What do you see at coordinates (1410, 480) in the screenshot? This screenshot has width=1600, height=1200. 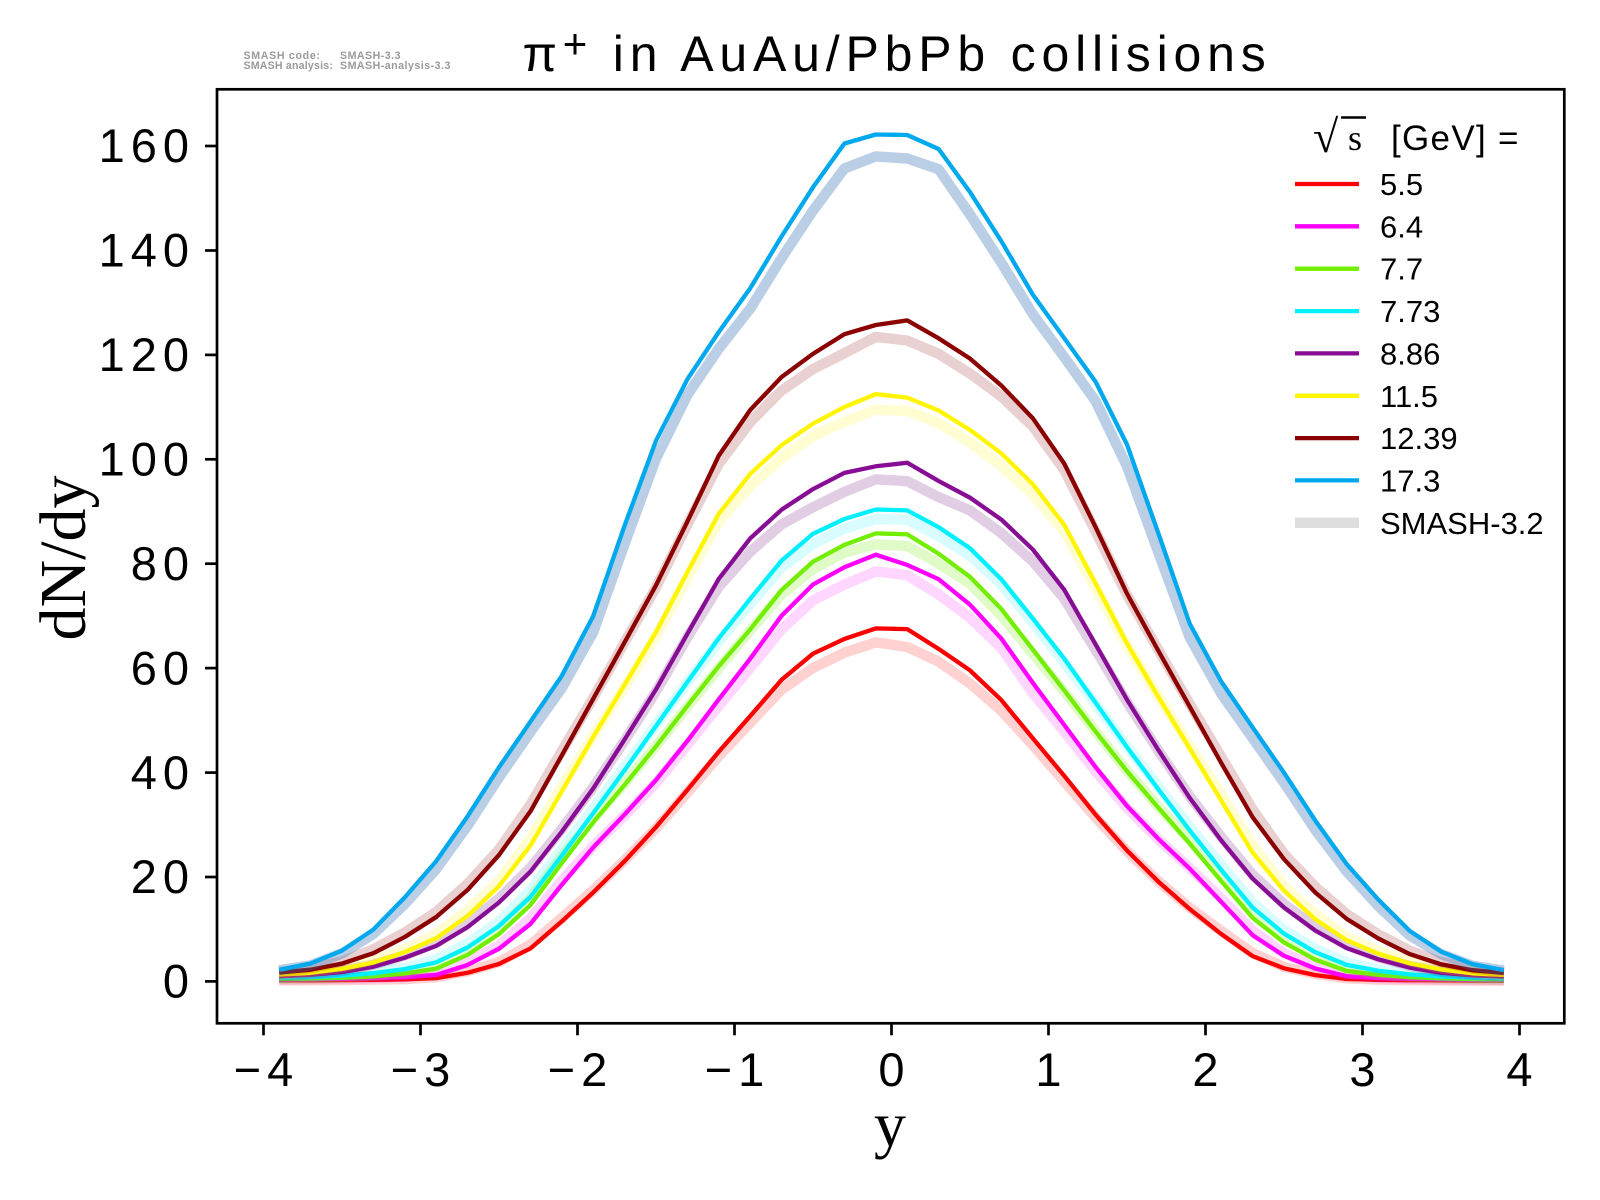 I see `svg-text: 17.3` at bounding box center [1410, 480].